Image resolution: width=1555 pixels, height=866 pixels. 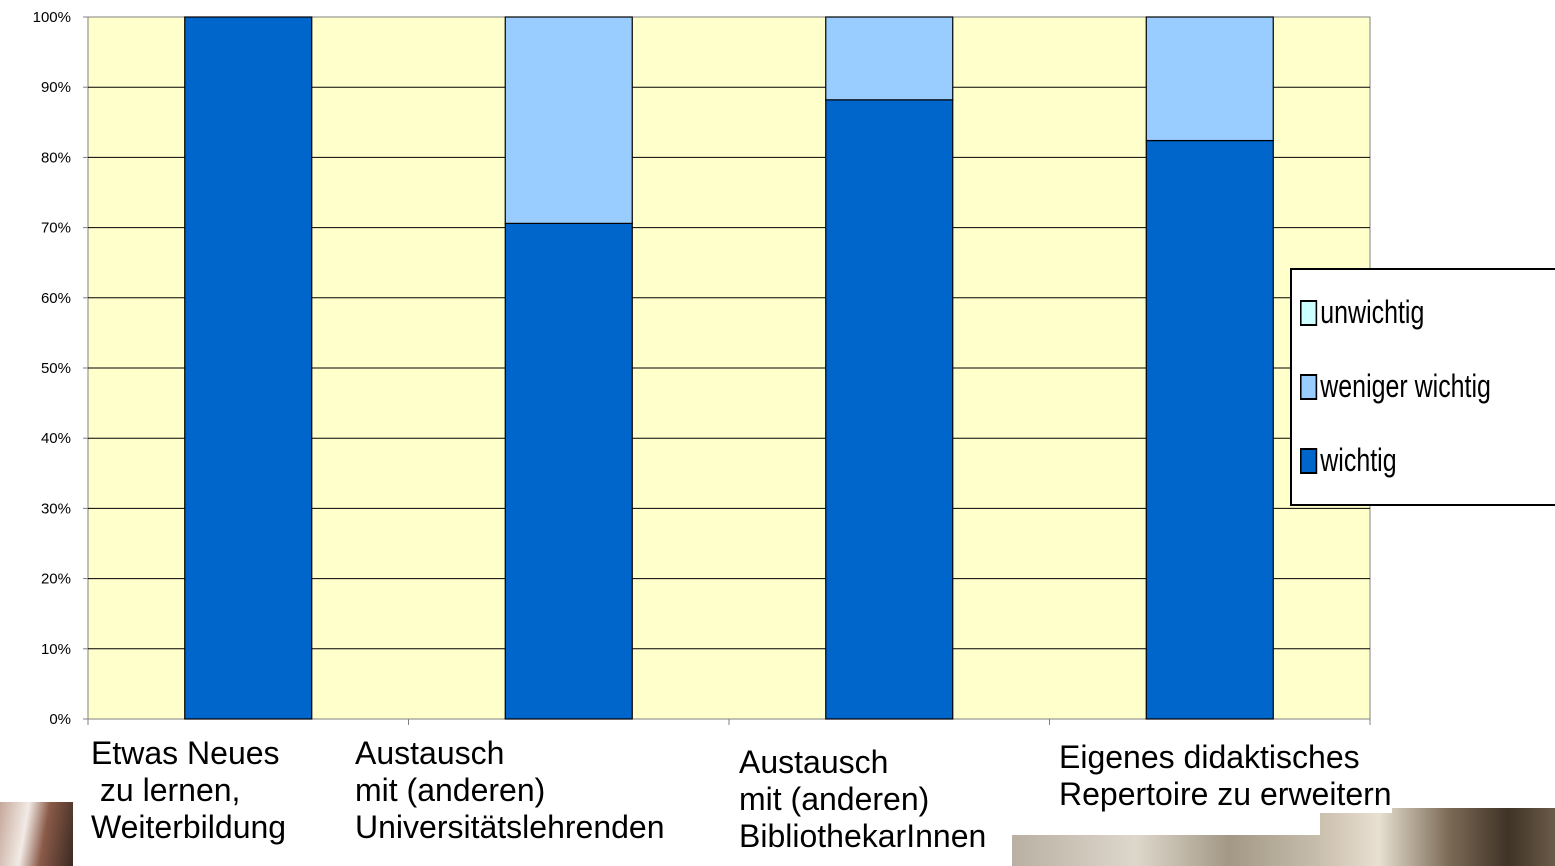 I want to click on legend-item-wichtig: wichtig, so click(x=1348, y=460).